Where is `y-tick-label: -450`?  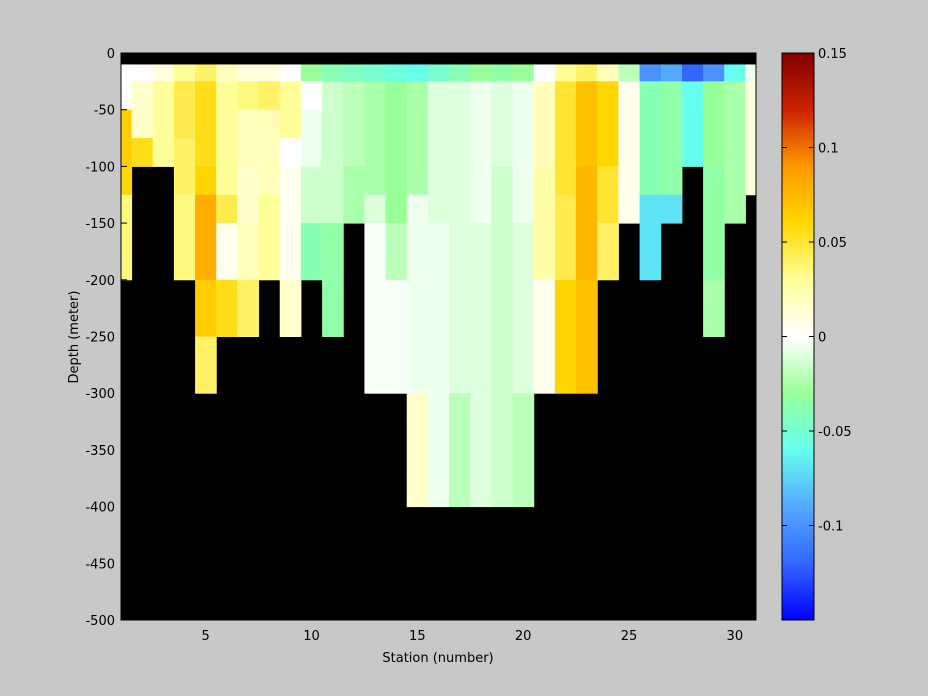 y-tick-label: -450 is located at coordinates (100, 564).